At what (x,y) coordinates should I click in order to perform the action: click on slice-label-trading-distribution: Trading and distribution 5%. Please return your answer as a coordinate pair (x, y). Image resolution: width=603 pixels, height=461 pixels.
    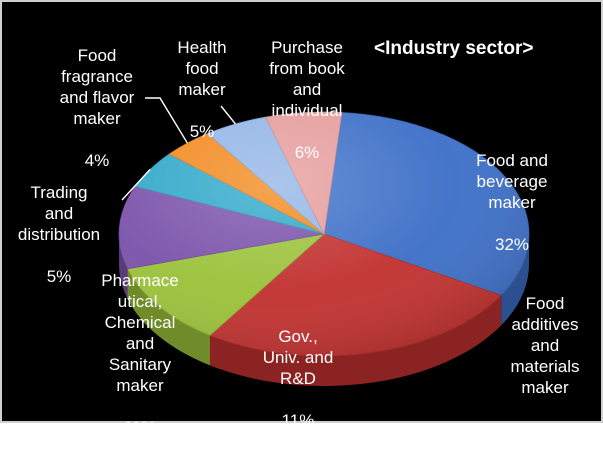
    Looking at the image, I should click on (59, 234).